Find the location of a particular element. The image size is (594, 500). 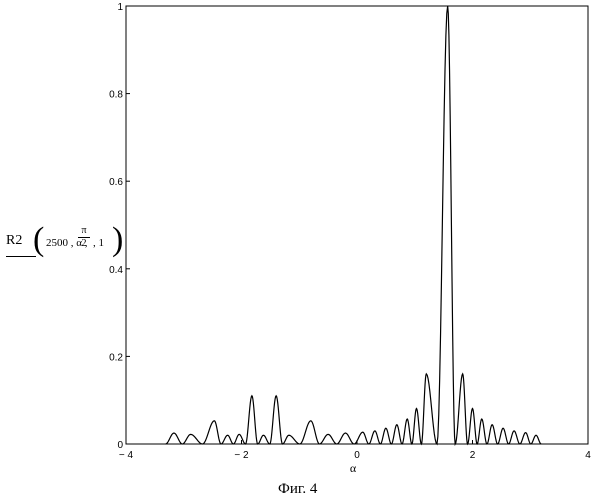

x-tick-label: − 4 is located at coordinates (126, 455).